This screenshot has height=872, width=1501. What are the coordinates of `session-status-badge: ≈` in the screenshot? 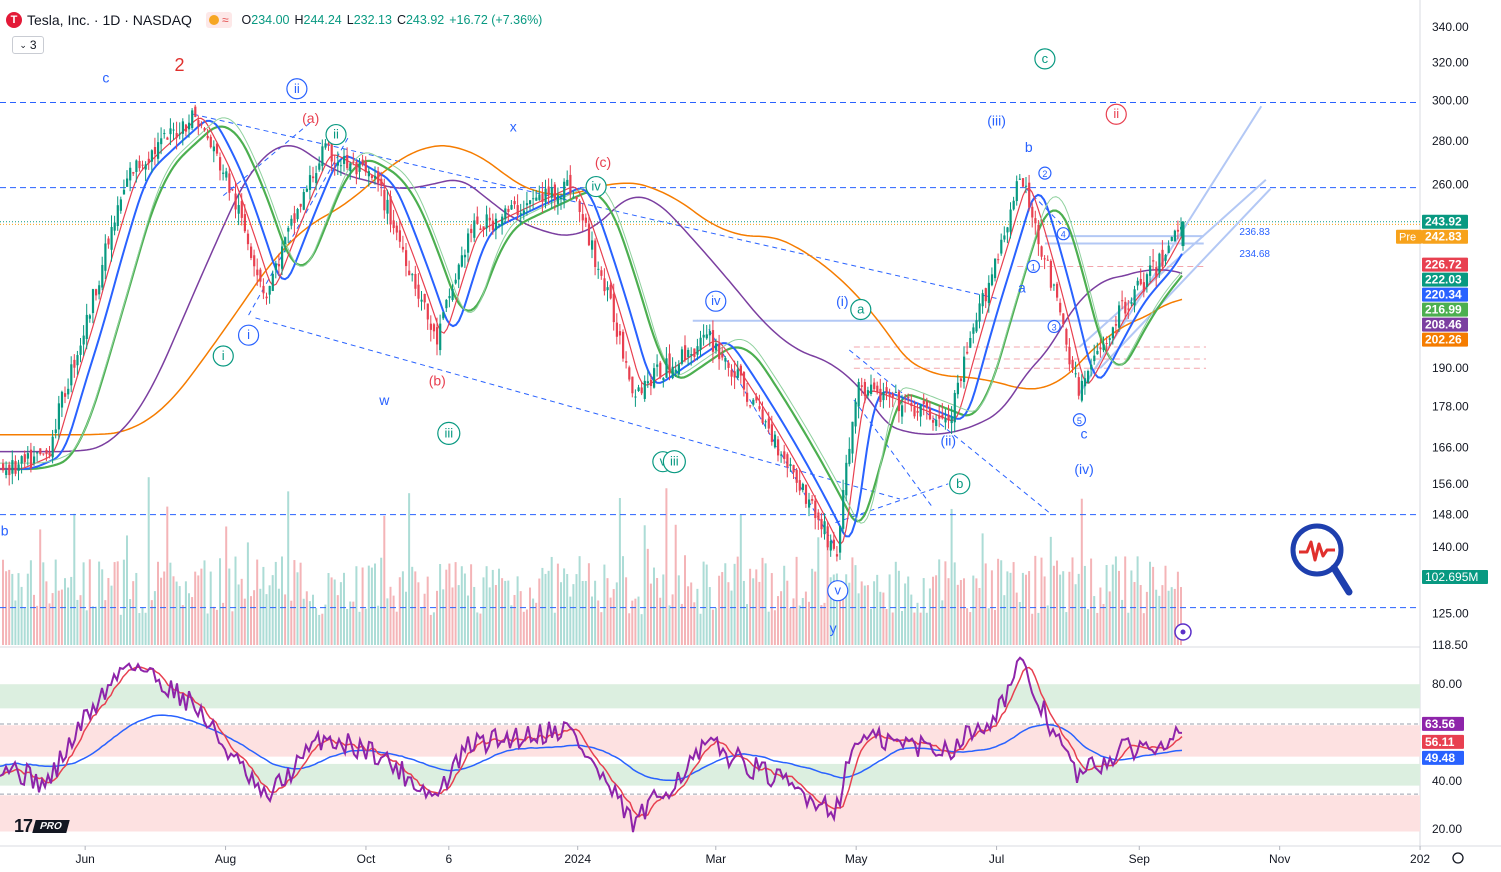 It's located at (218, 20).